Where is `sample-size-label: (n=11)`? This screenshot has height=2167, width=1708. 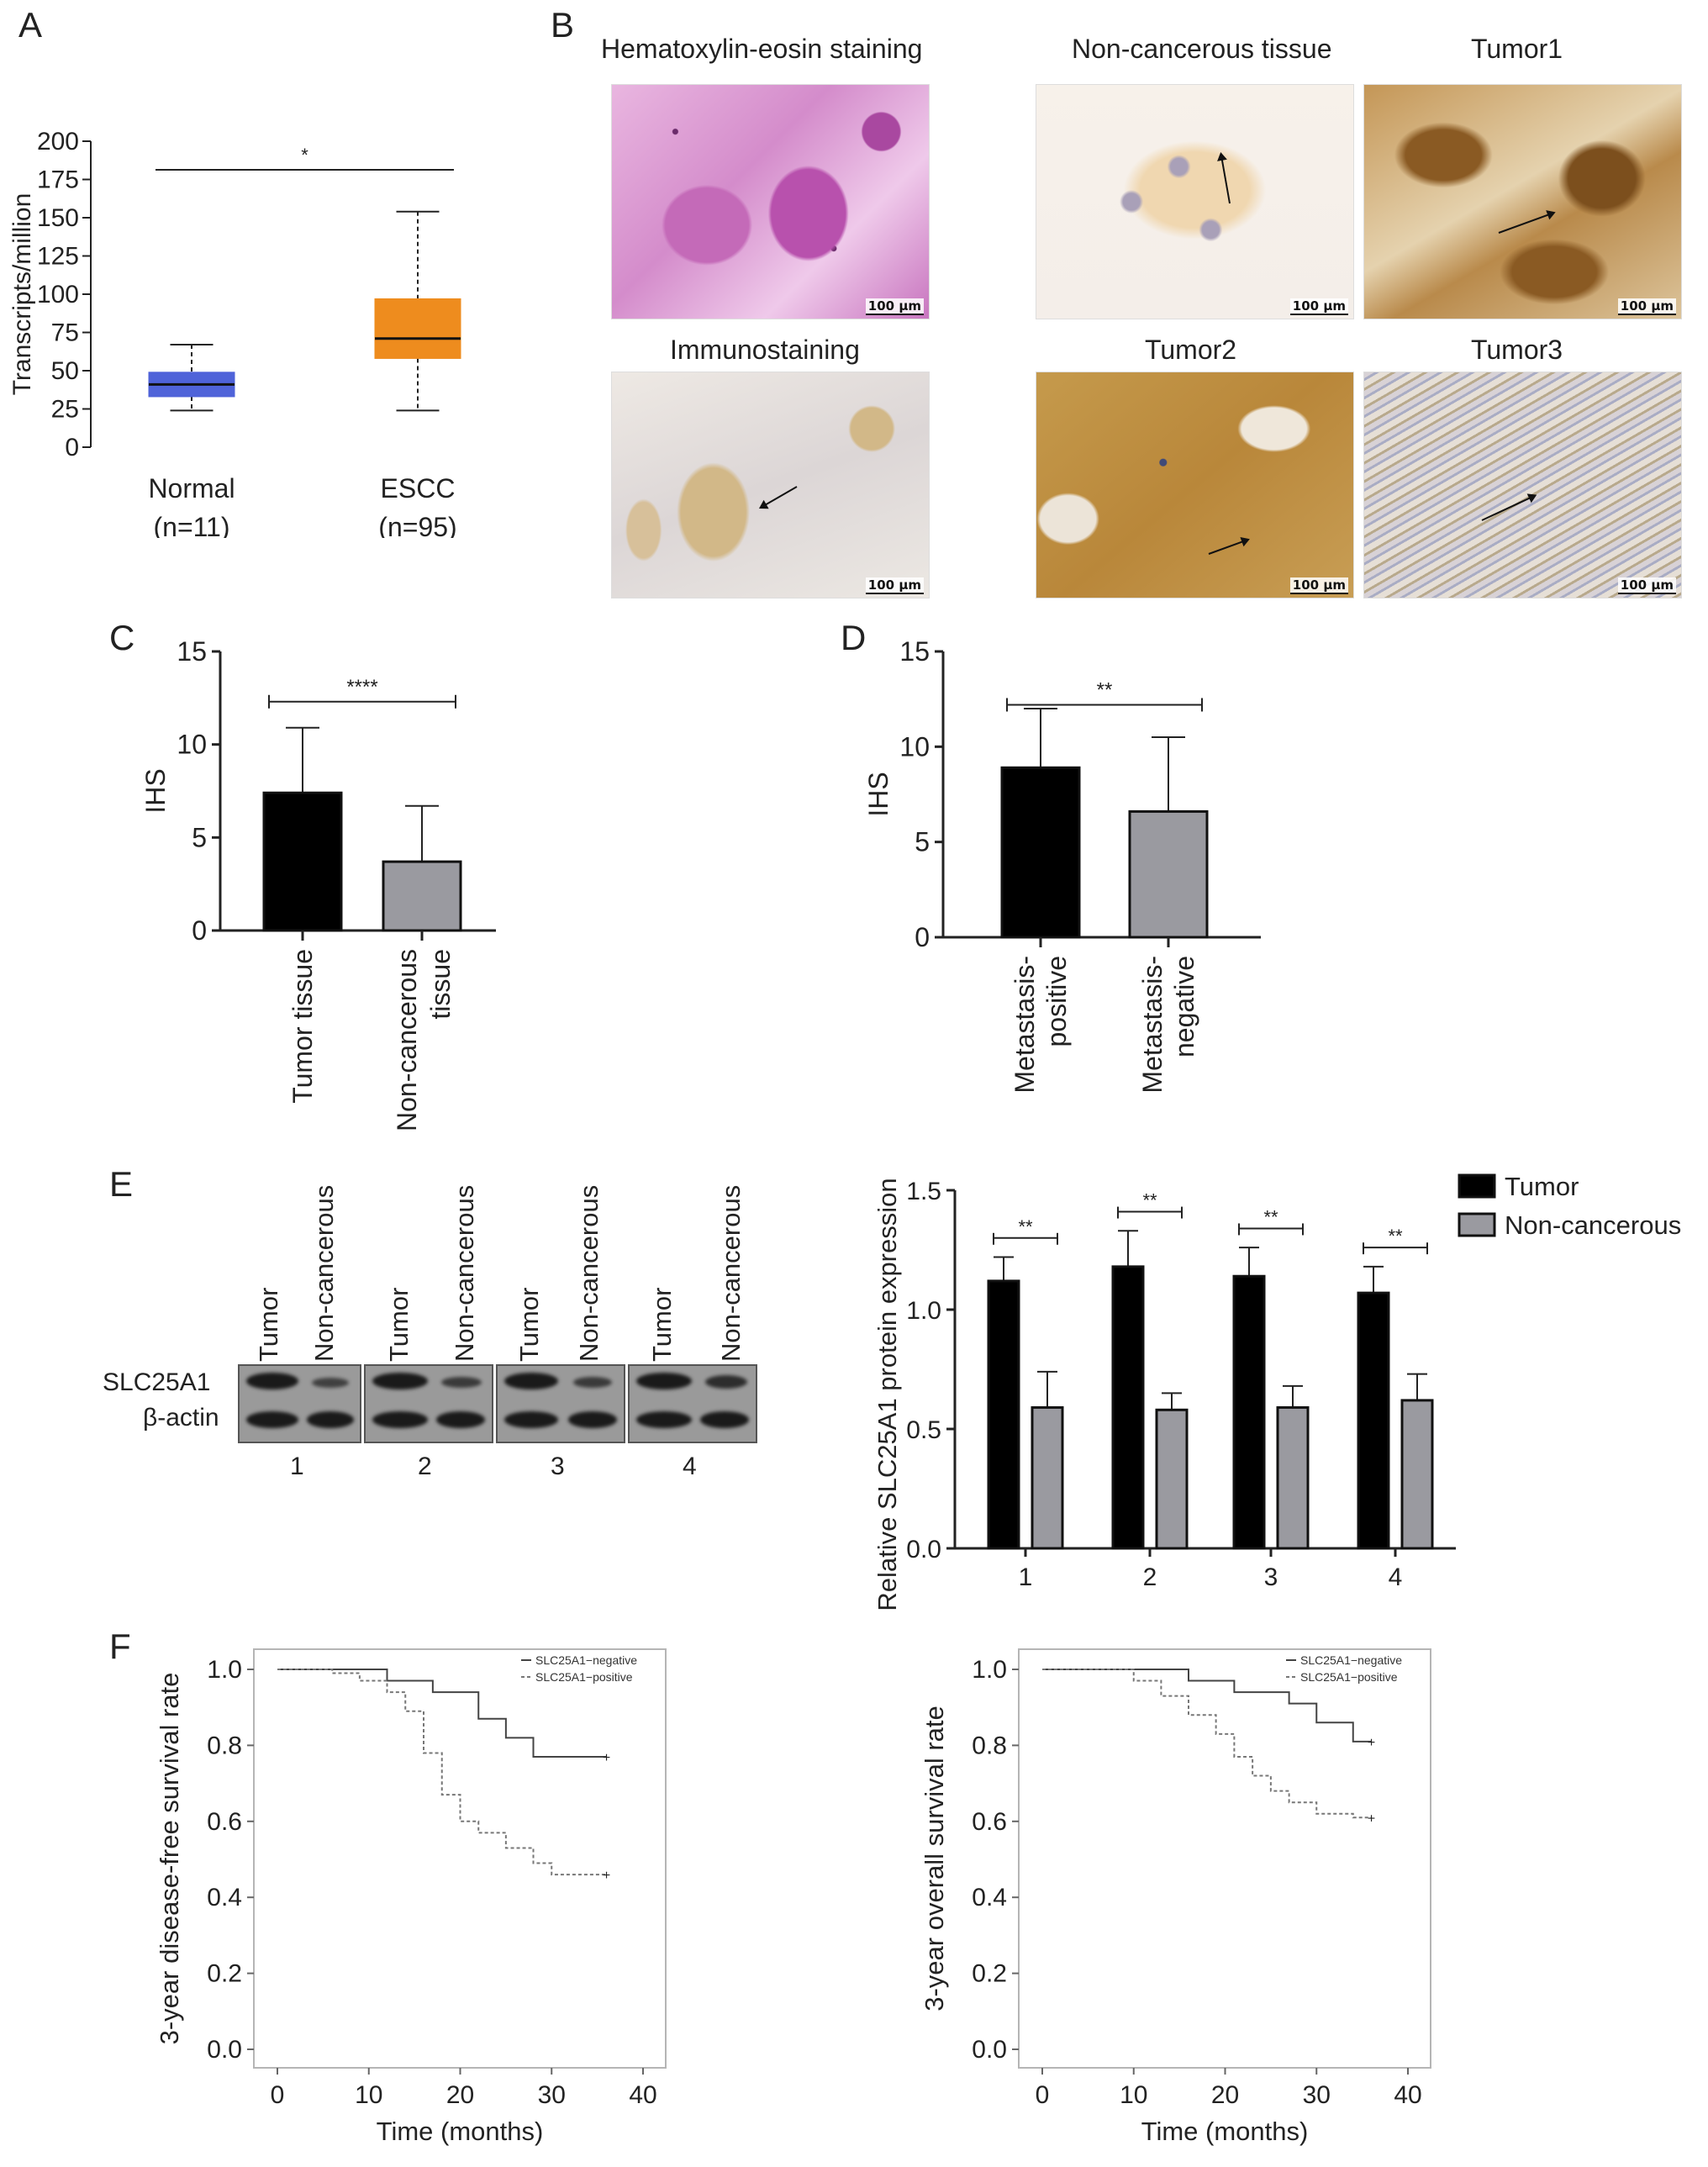
sample-size-label: (n=11) is located at coordinates (191, 525).